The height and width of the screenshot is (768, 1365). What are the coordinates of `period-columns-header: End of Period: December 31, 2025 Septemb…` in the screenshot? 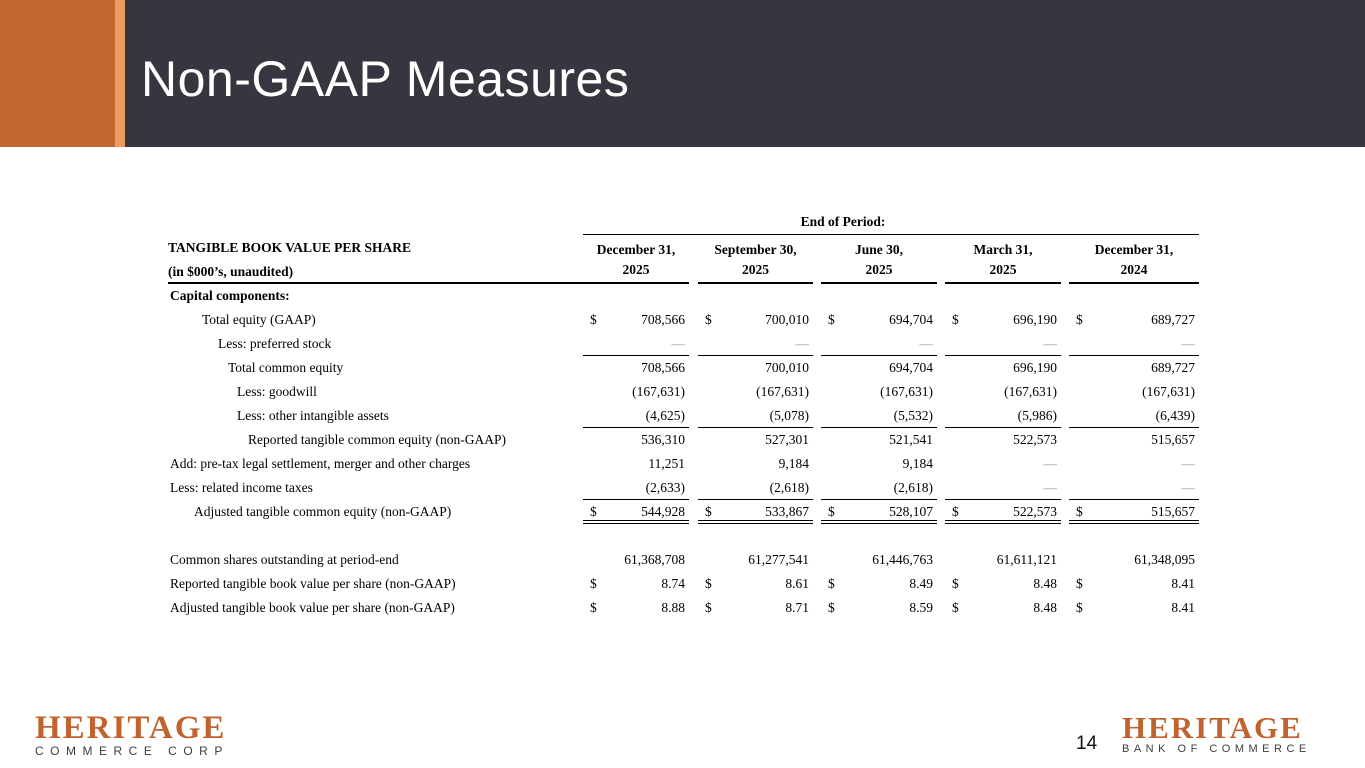 It's located at (891, 248).